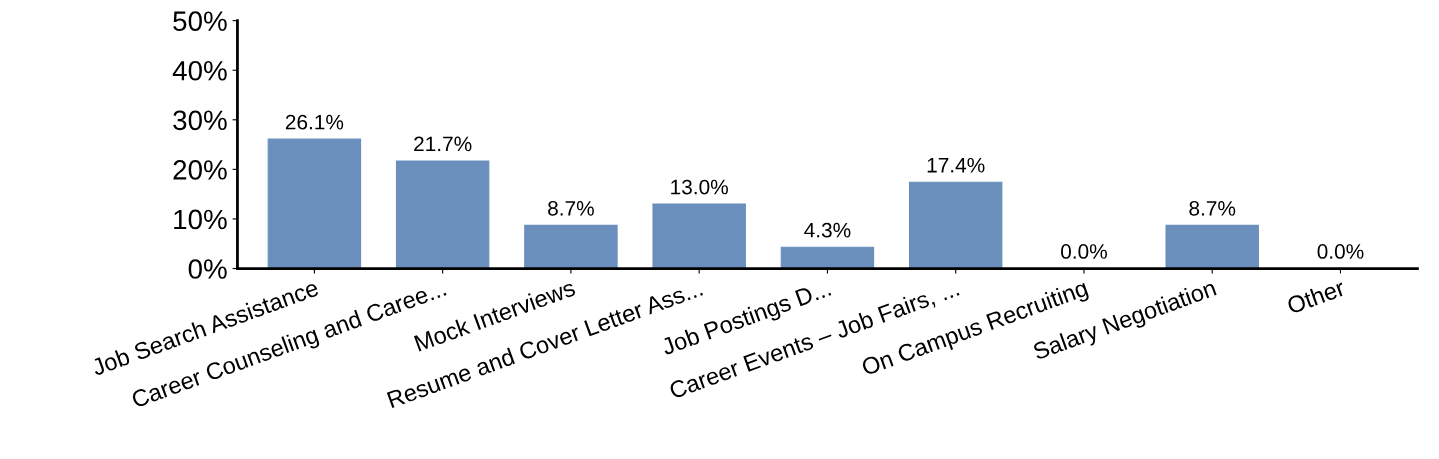  Describe the element at coordinates (314, 122) in the screenshot. I see `data-label: 26.1%` at that location.